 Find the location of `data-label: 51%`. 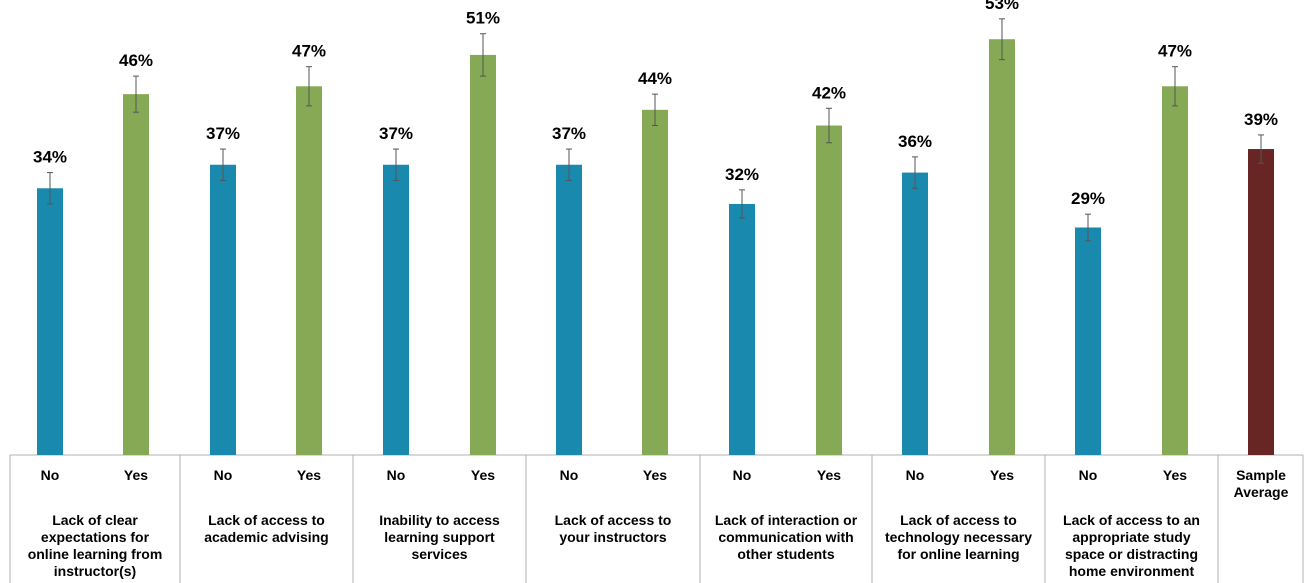

data-label: 51% is located at coordinates (483, 18).